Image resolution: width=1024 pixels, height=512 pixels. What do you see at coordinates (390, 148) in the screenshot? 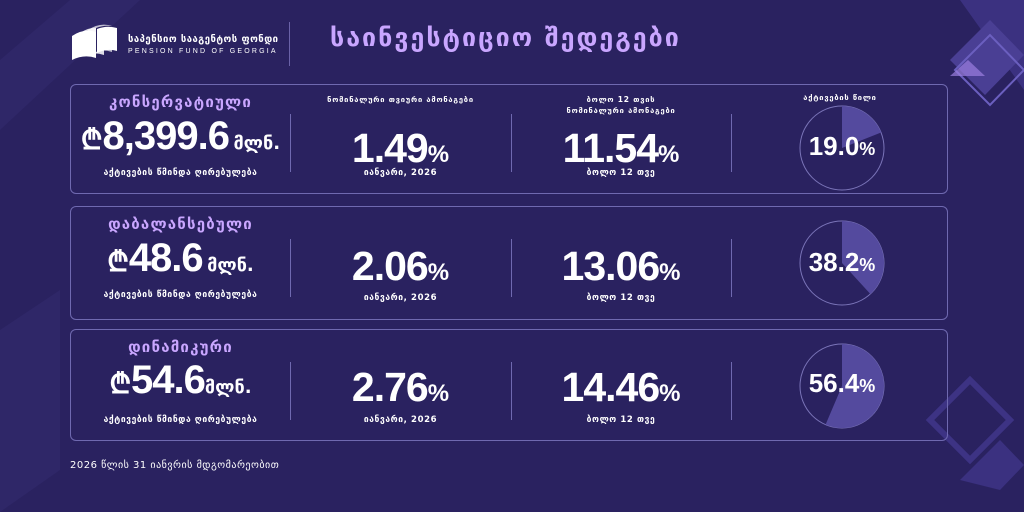
I see `monthly-return-value: 1.49` at bounding box center [390, 148].